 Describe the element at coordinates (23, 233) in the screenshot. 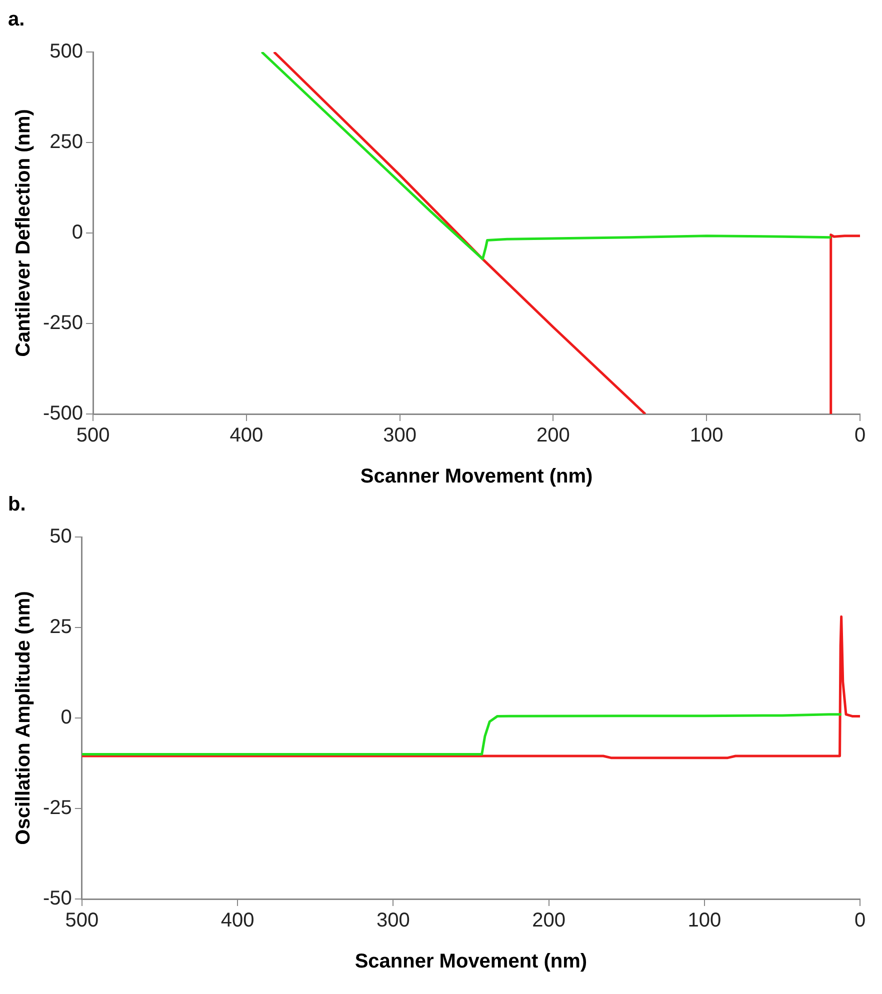

I see `y-axis-title: Cantilever Deflection (nm)` at that location.